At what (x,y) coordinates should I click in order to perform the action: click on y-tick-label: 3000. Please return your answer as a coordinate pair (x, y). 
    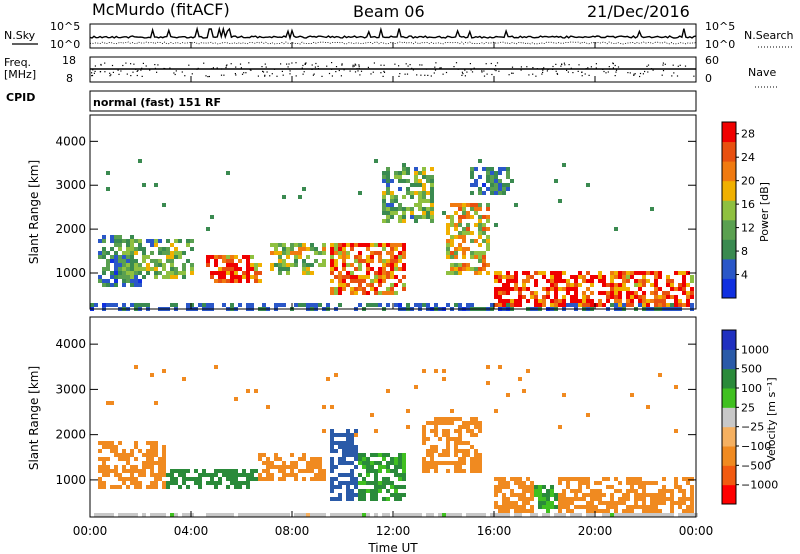
    Looking at the image, I should click on (70, 185).